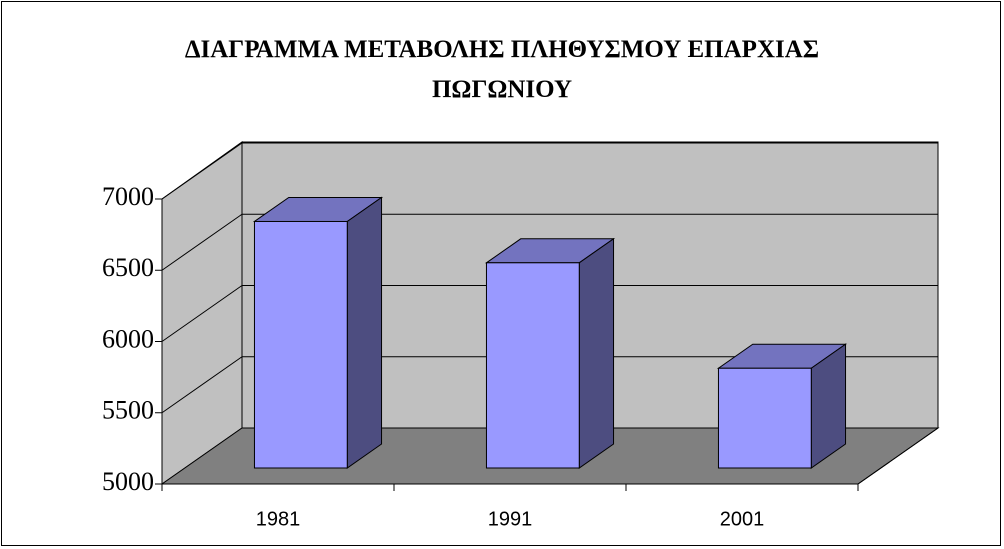 The height and width of the screenshot is (549, 1004). I want to click on x-tick-label: 1991, so click(510, 519).